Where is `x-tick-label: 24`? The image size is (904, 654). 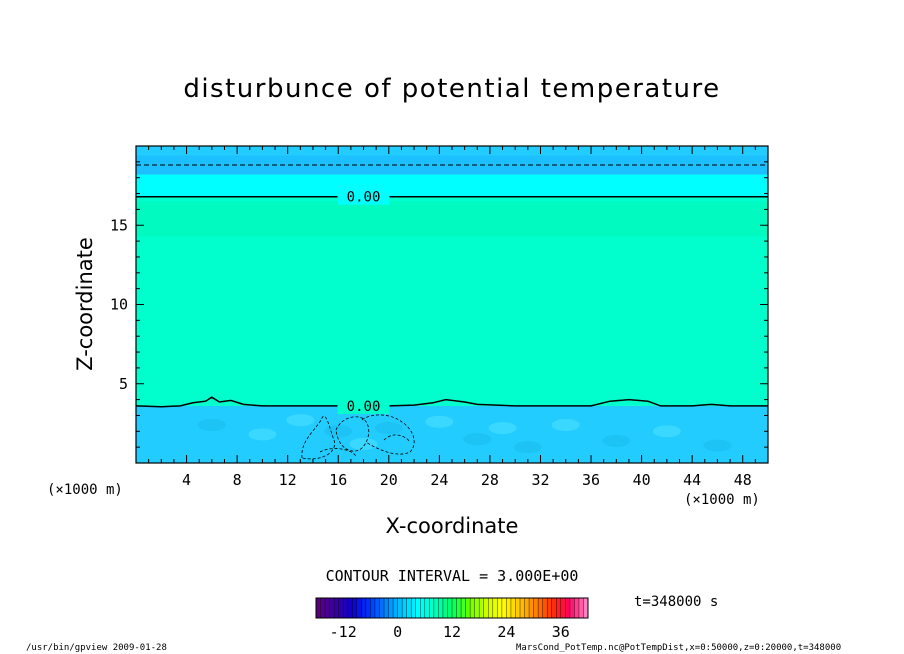 x-tick-label: 24 is located at coordinates (439, 480).